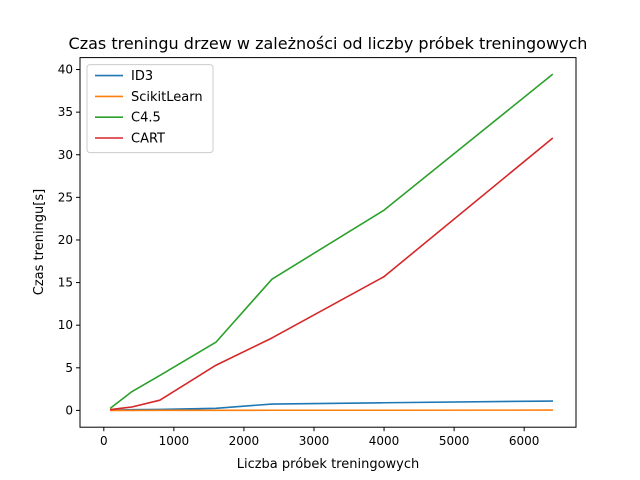  I want to click on x-tick-label: 1000, so click(174, 441).